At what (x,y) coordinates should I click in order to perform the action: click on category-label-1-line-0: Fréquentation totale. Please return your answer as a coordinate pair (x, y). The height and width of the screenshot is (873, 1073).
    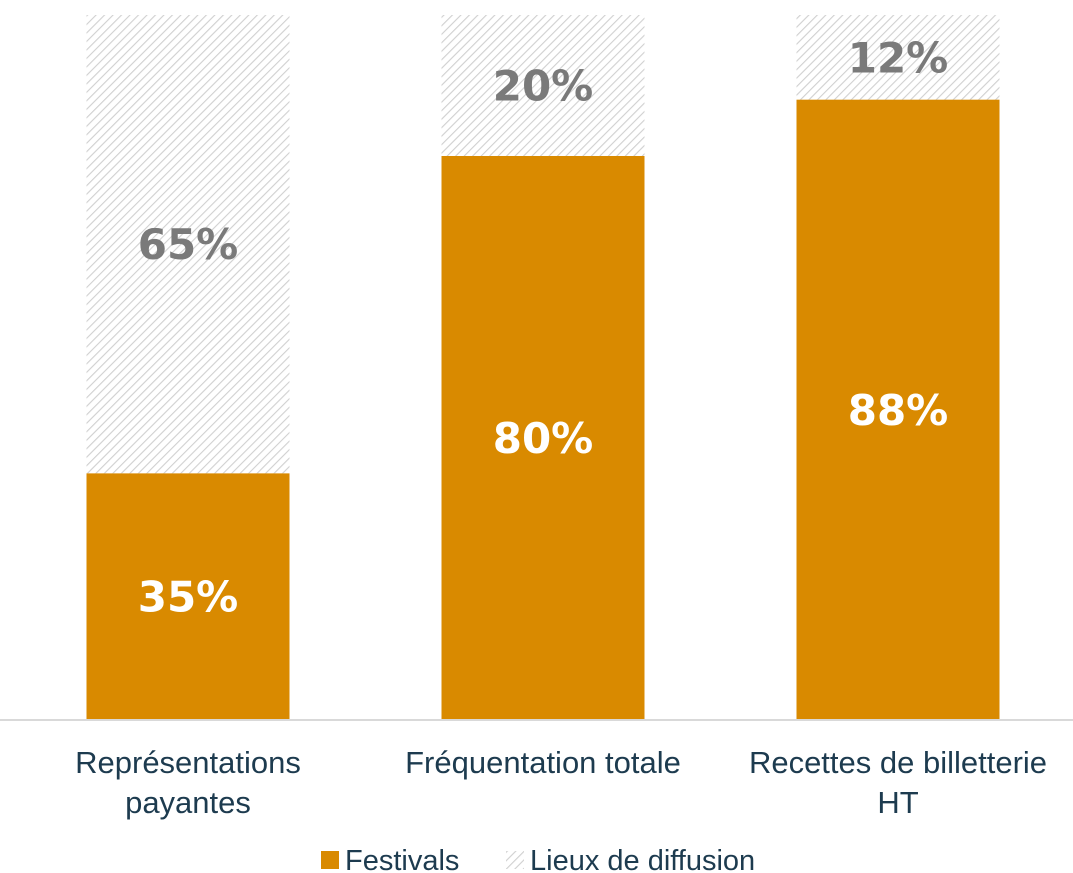
    Looking at the image, I should click on (543, 762).